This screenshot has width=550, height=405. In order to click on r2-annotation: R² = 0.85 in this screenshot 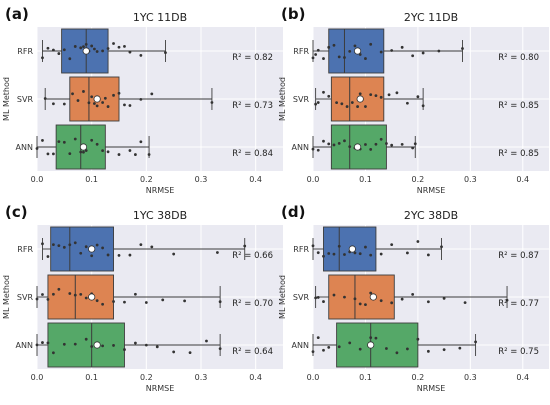, I will do `click(518, 106)`.